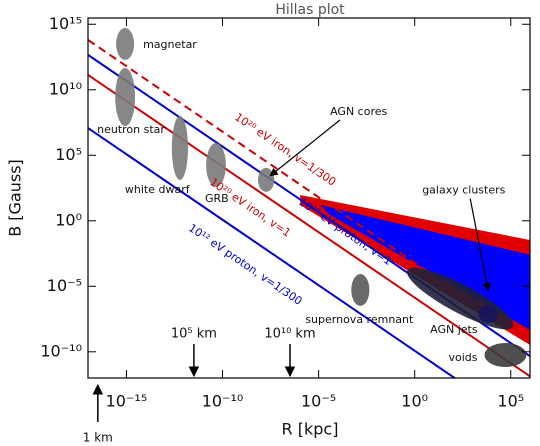  What do you see at coordinates (463, 190) in the screenshot?
I see `object-label: galaxy clusters` at bounding box center [463, 190].